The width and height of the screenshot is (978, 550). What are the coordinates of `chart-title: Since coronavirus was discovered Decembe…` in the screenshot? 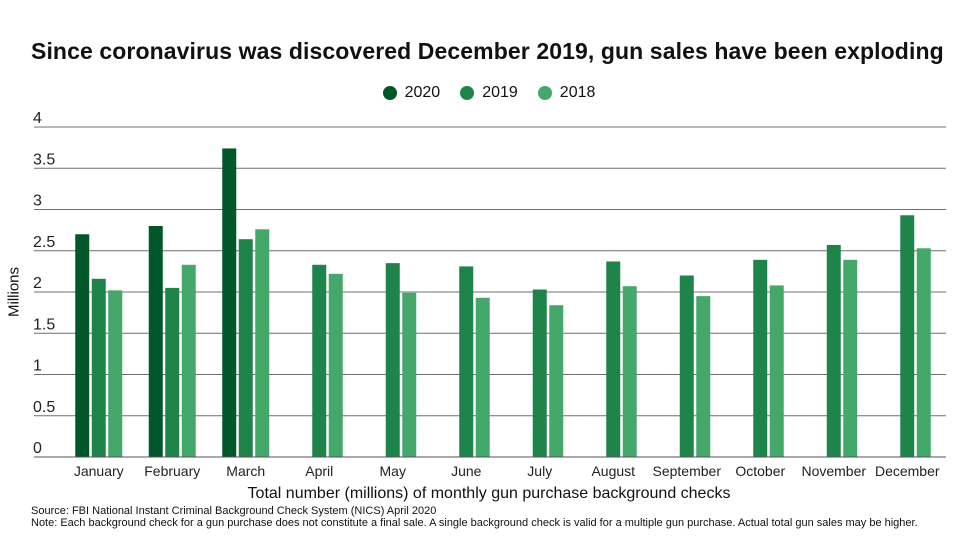 It's located at (487, 51).